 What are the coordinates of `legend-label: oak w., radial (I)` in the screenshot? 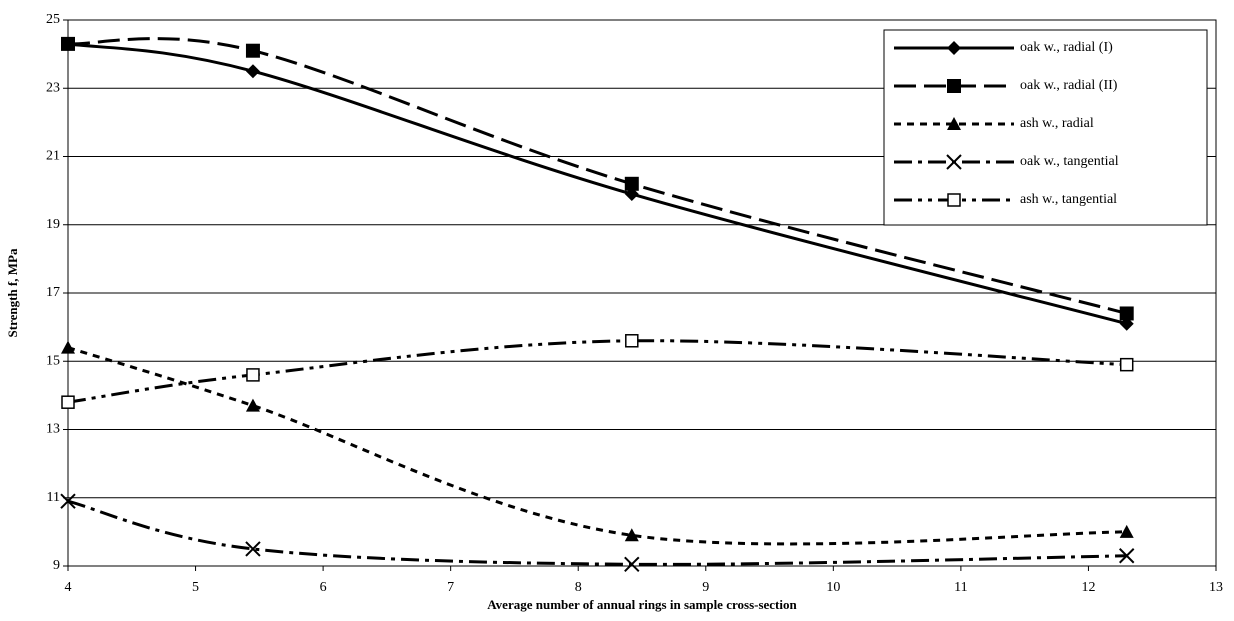 It's located at (1066, 47).